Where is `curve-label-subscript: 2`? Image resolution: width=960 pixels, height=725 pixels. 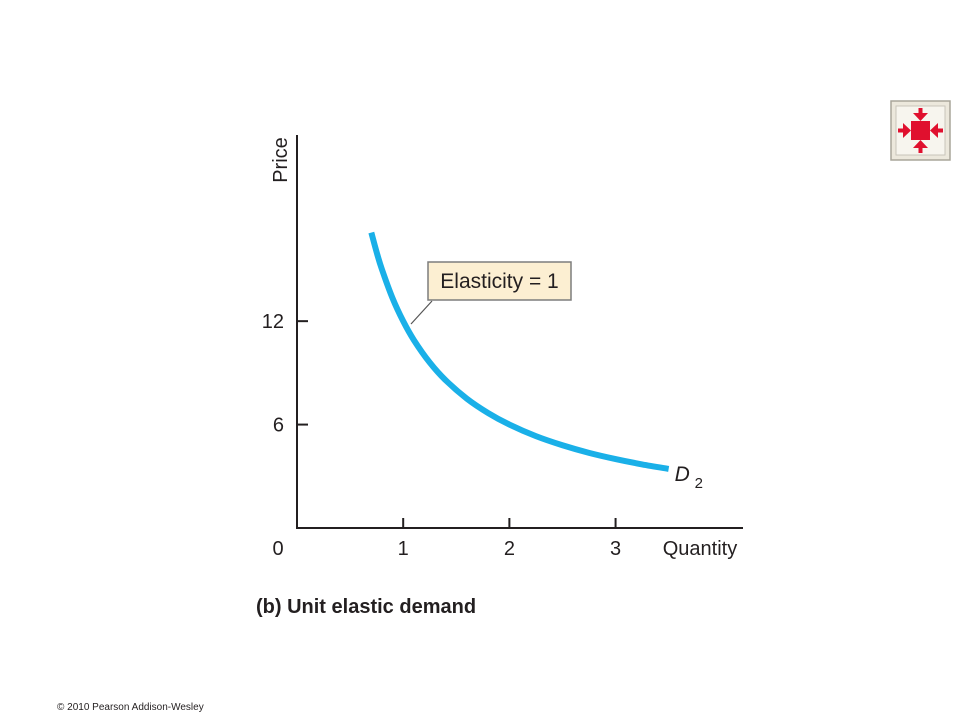 curve-label-subscript: 2 is located at coordinates (699, 483).